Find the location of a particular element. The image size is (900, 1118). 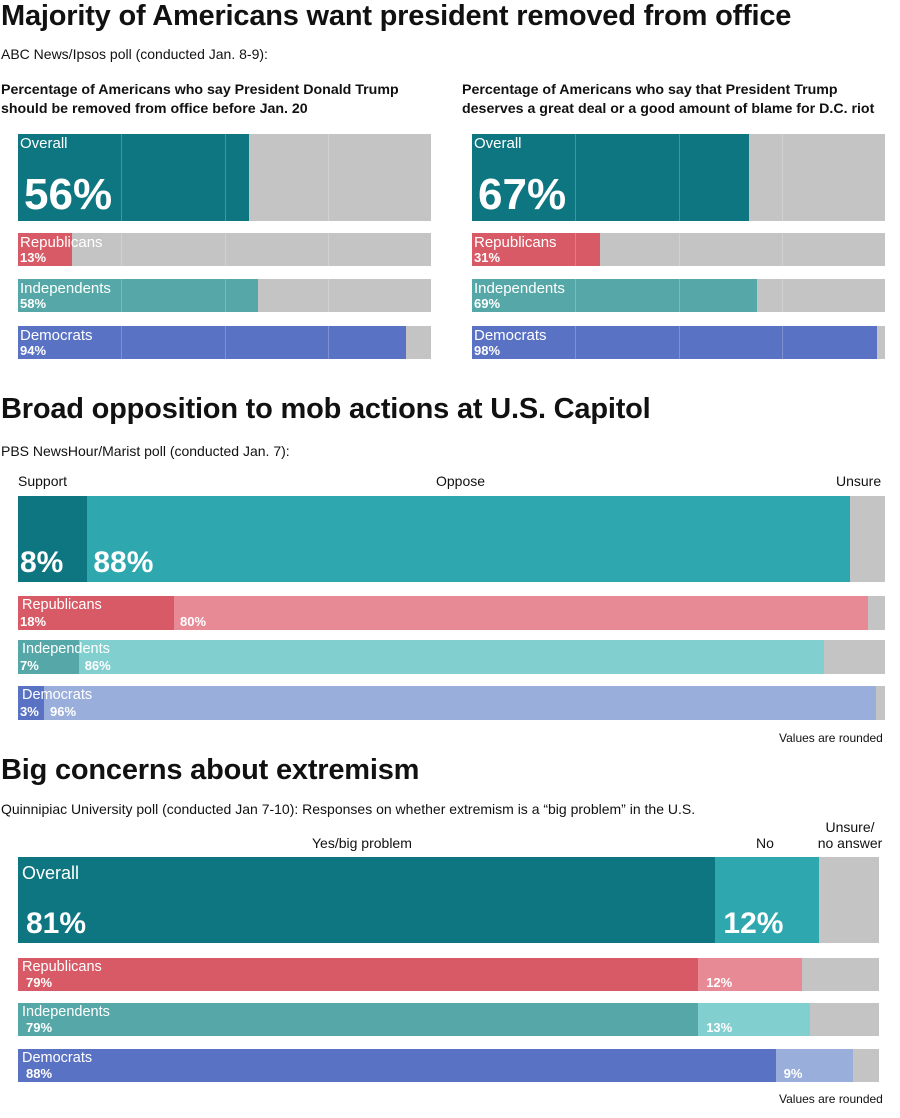

chart1-track-republicans: Republicans 13% is located at coordinates (224, 249).